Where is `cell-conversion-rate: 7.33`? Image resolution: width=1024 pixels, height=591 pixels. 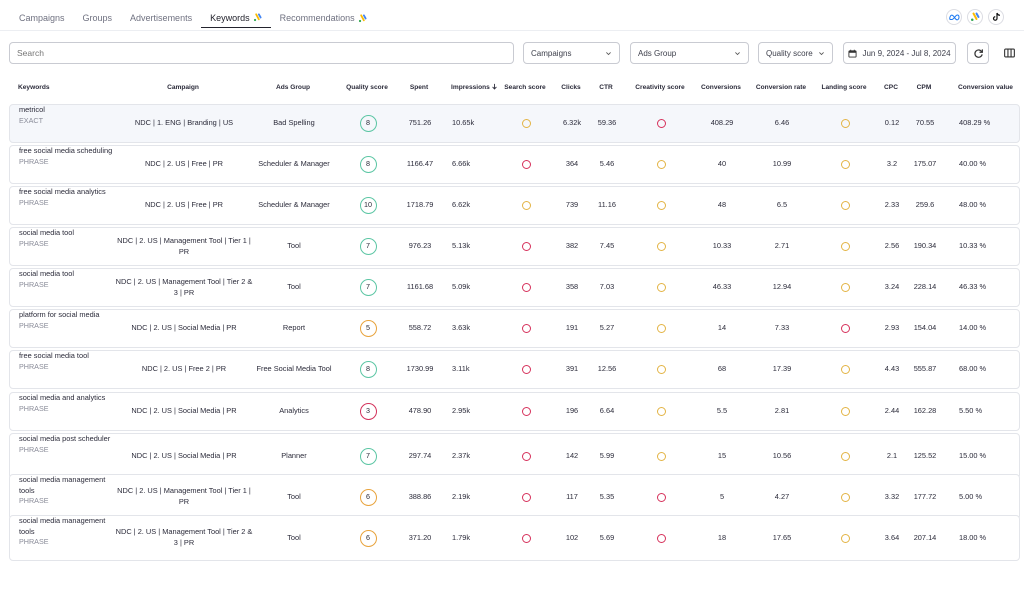
cell-conversion-rate: 7.33 is located at coordinates (782, 328).